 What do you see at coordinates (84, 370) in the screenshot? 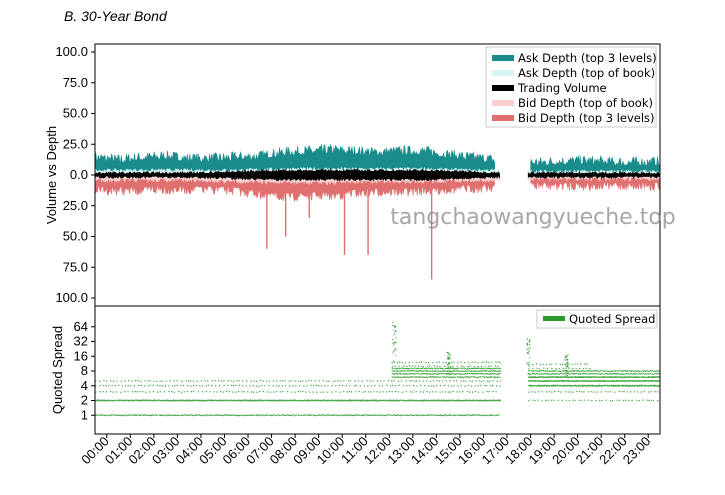
I see `spread-y-tick-label: 8` at bounding box center [84, 370].